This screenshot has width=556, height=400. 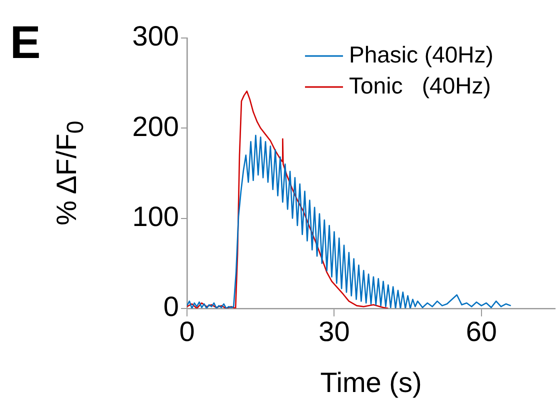 I want to click on text: E, so click(x=25, y=42).